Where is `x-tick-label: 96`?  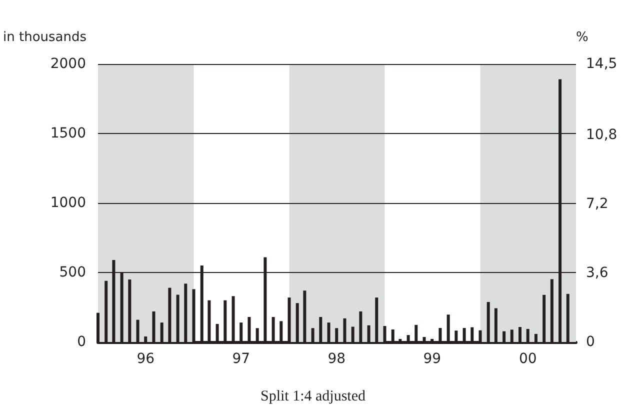 x-tick-label: 96 is located at coordinates (145, 359).